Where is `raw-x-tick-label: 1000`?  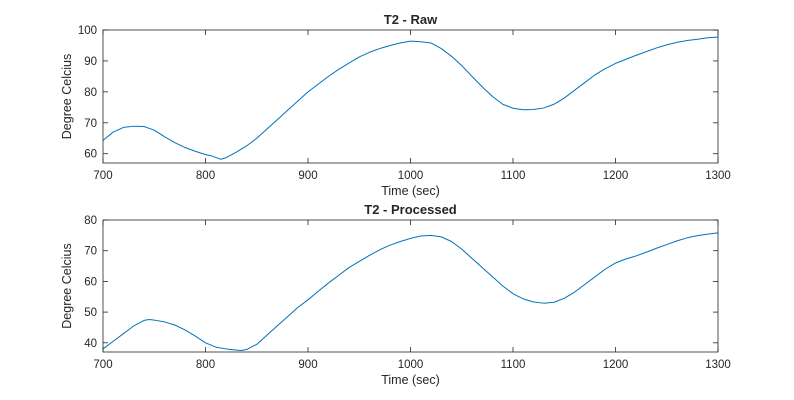
raw-x-tick-label: 1000 is located at coordinates (411, 176).